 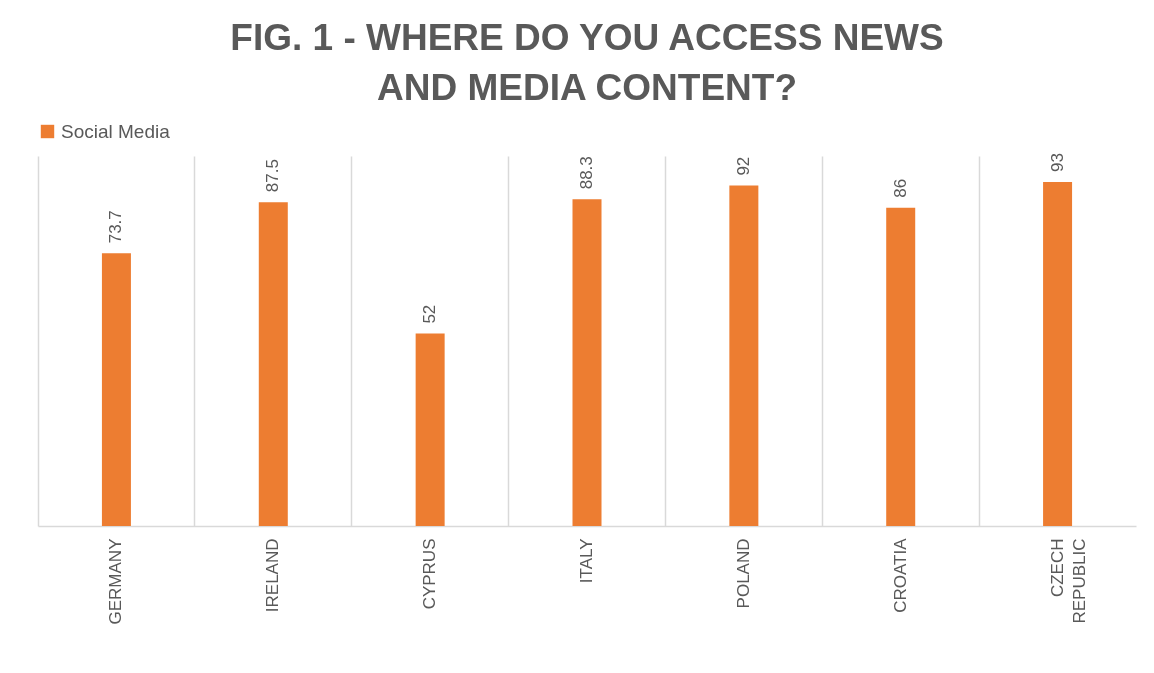 What do you see at coordinates (586, 173) in the screenshot?
I see `data-label: 88.3` at bounding box center [586, 173].